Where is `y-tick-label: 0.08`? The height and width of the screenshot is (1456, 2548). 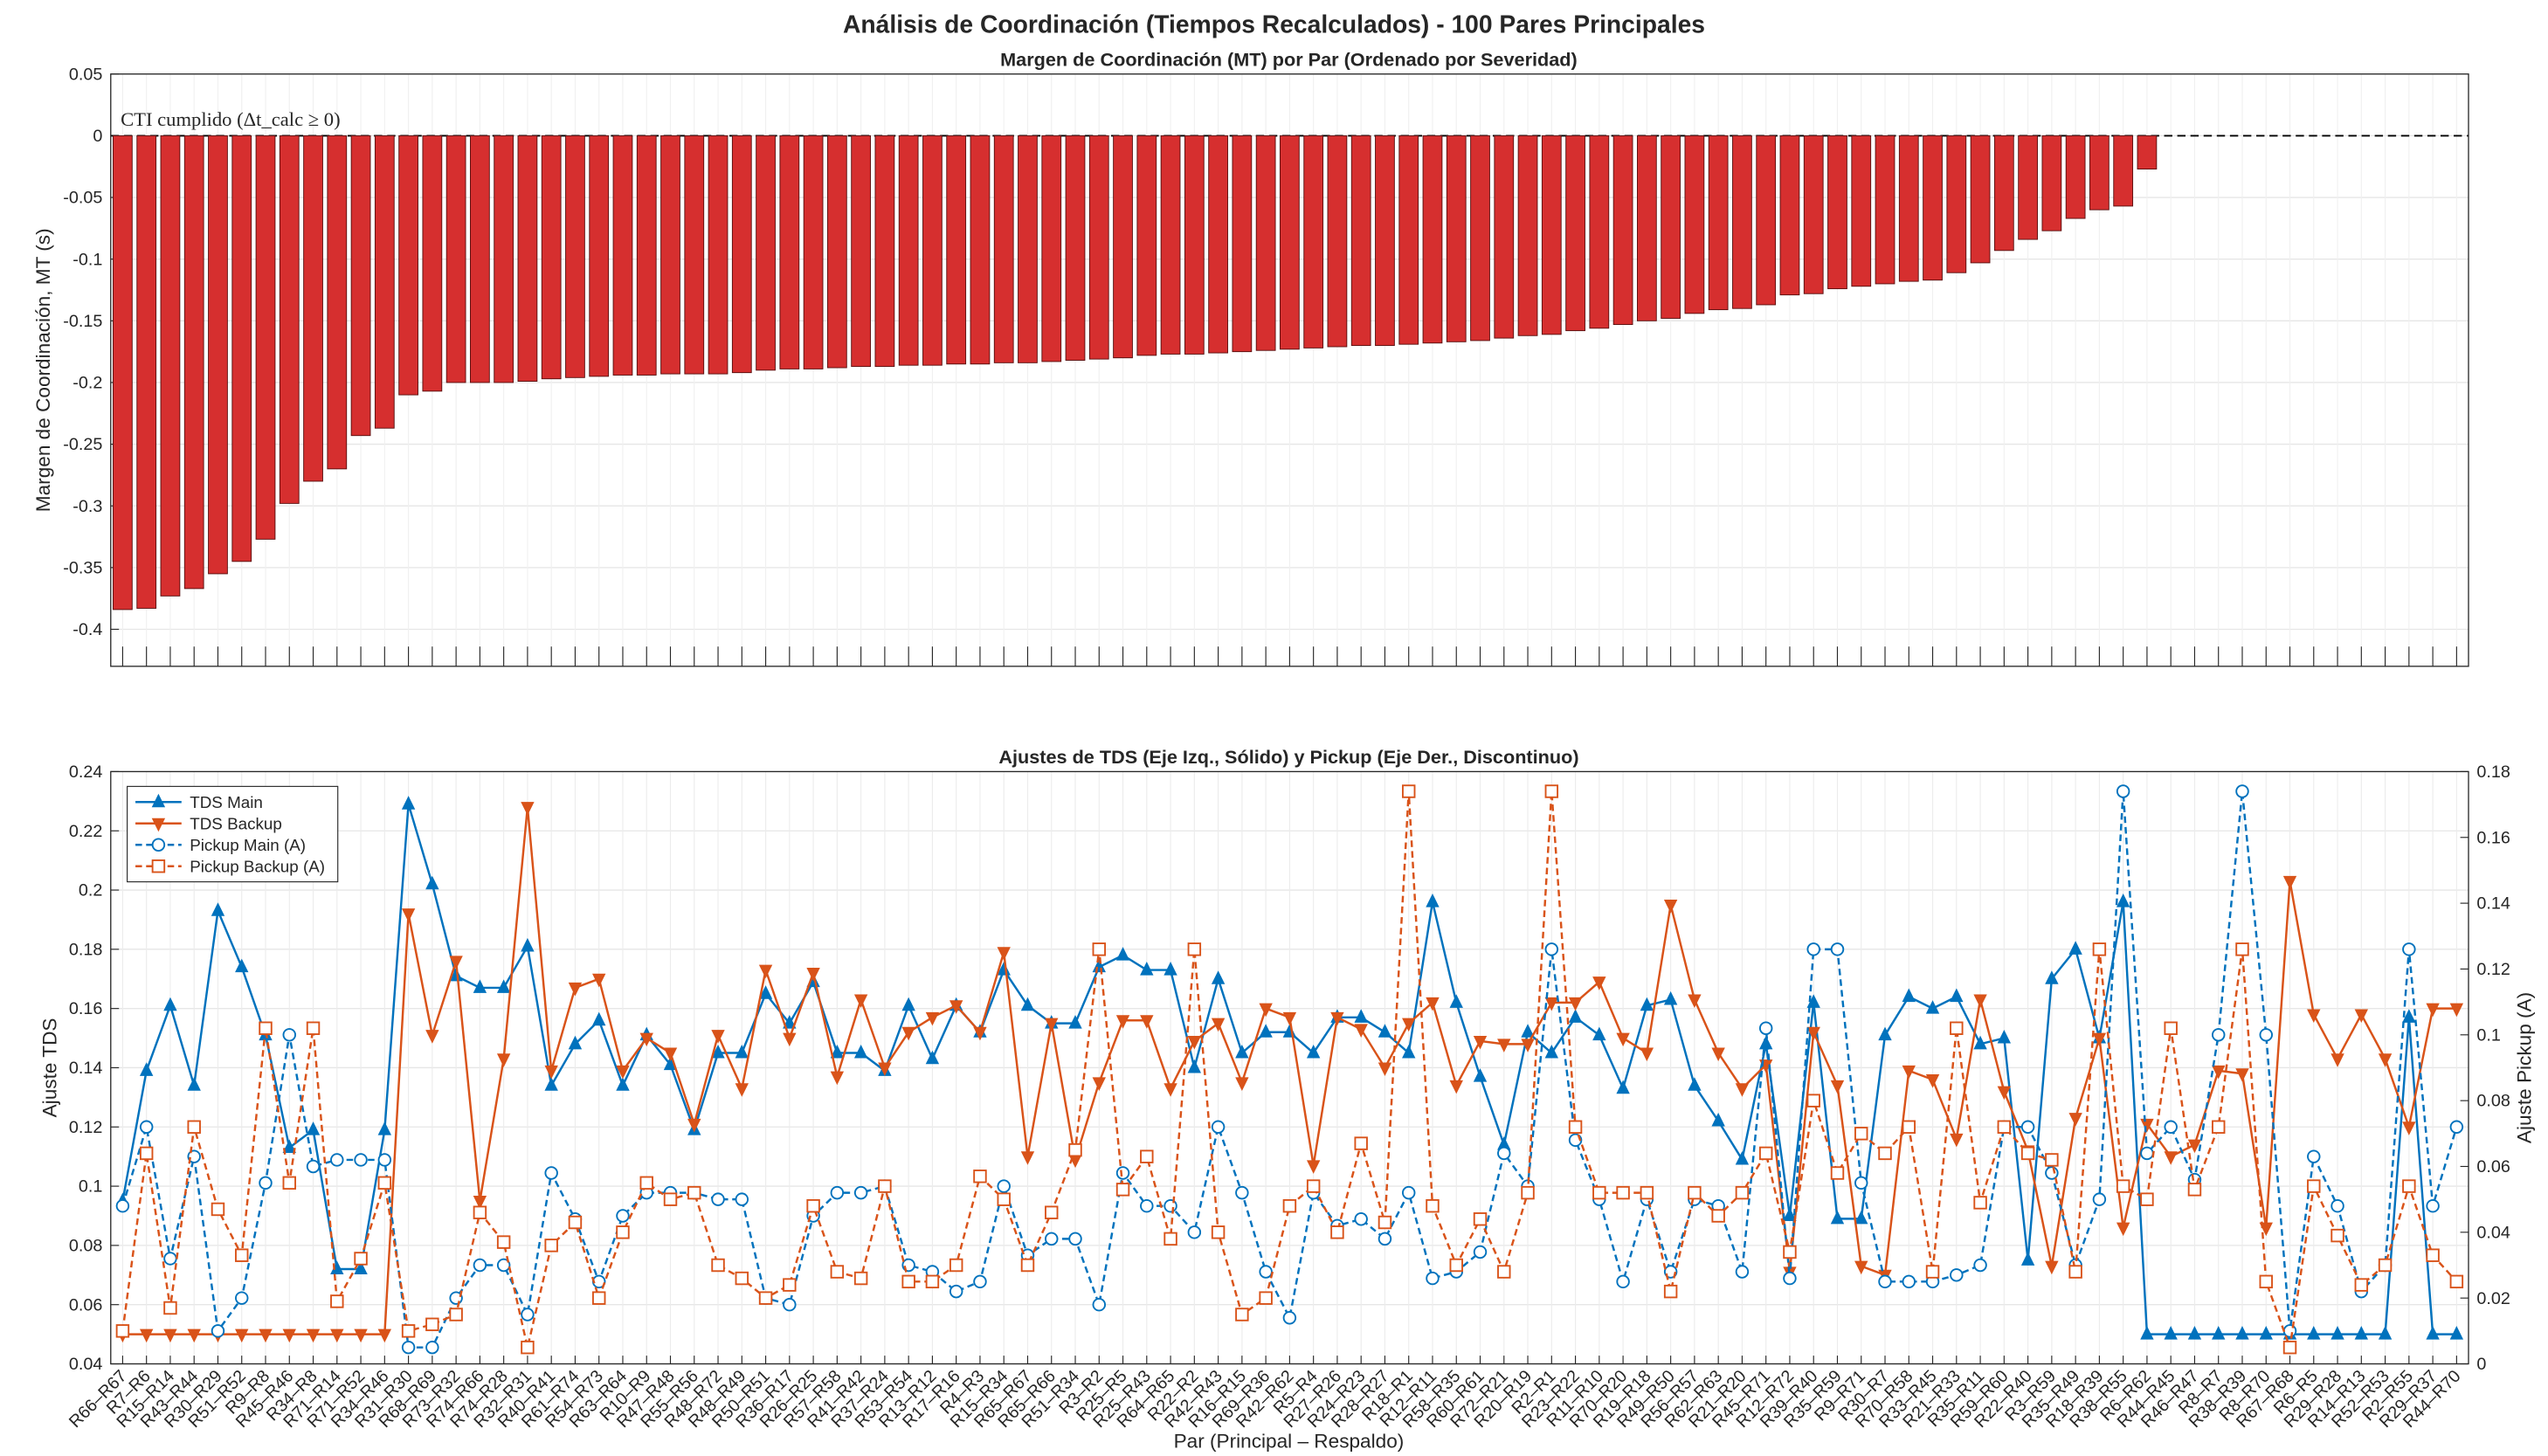
y-tick-label: 0.08 is located at coordinates (85, 1245).